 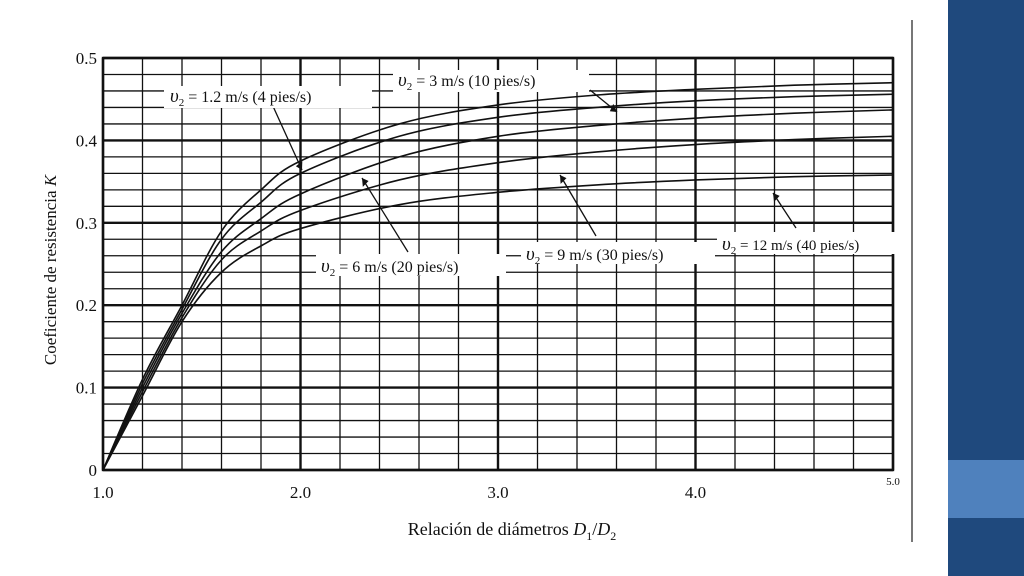 I want to click on x-axis-title: Relación de diámetros D1/D2, so click(x=512, y=531).